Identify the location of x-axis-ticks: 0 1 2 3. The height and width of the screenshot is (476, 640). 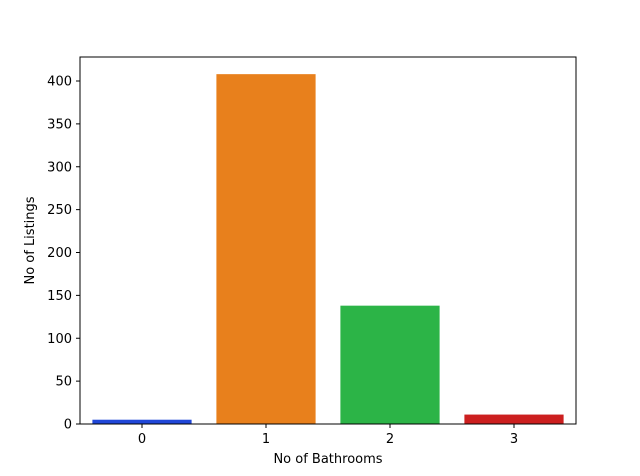
(328, 435).